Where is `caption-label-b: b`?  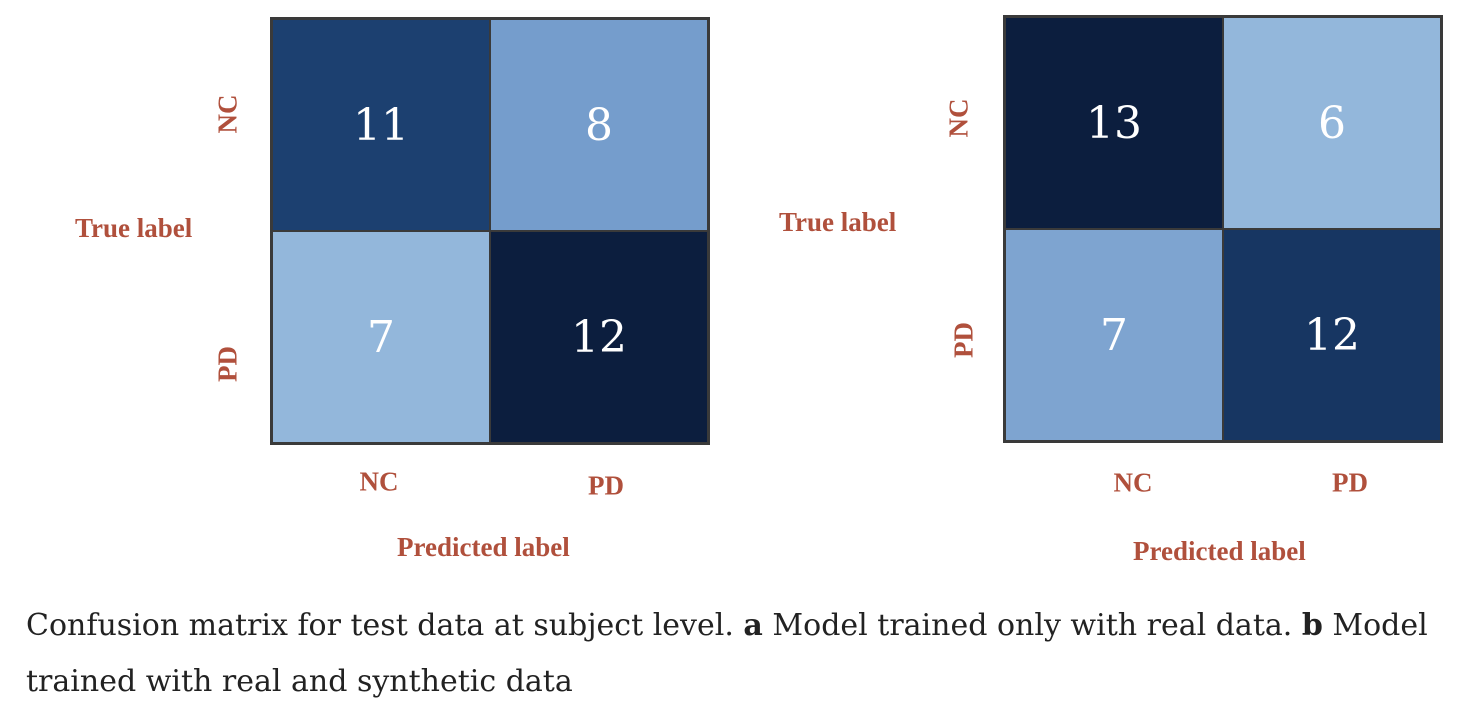 caption-label-b: b is located at coordinates (1312, 625).